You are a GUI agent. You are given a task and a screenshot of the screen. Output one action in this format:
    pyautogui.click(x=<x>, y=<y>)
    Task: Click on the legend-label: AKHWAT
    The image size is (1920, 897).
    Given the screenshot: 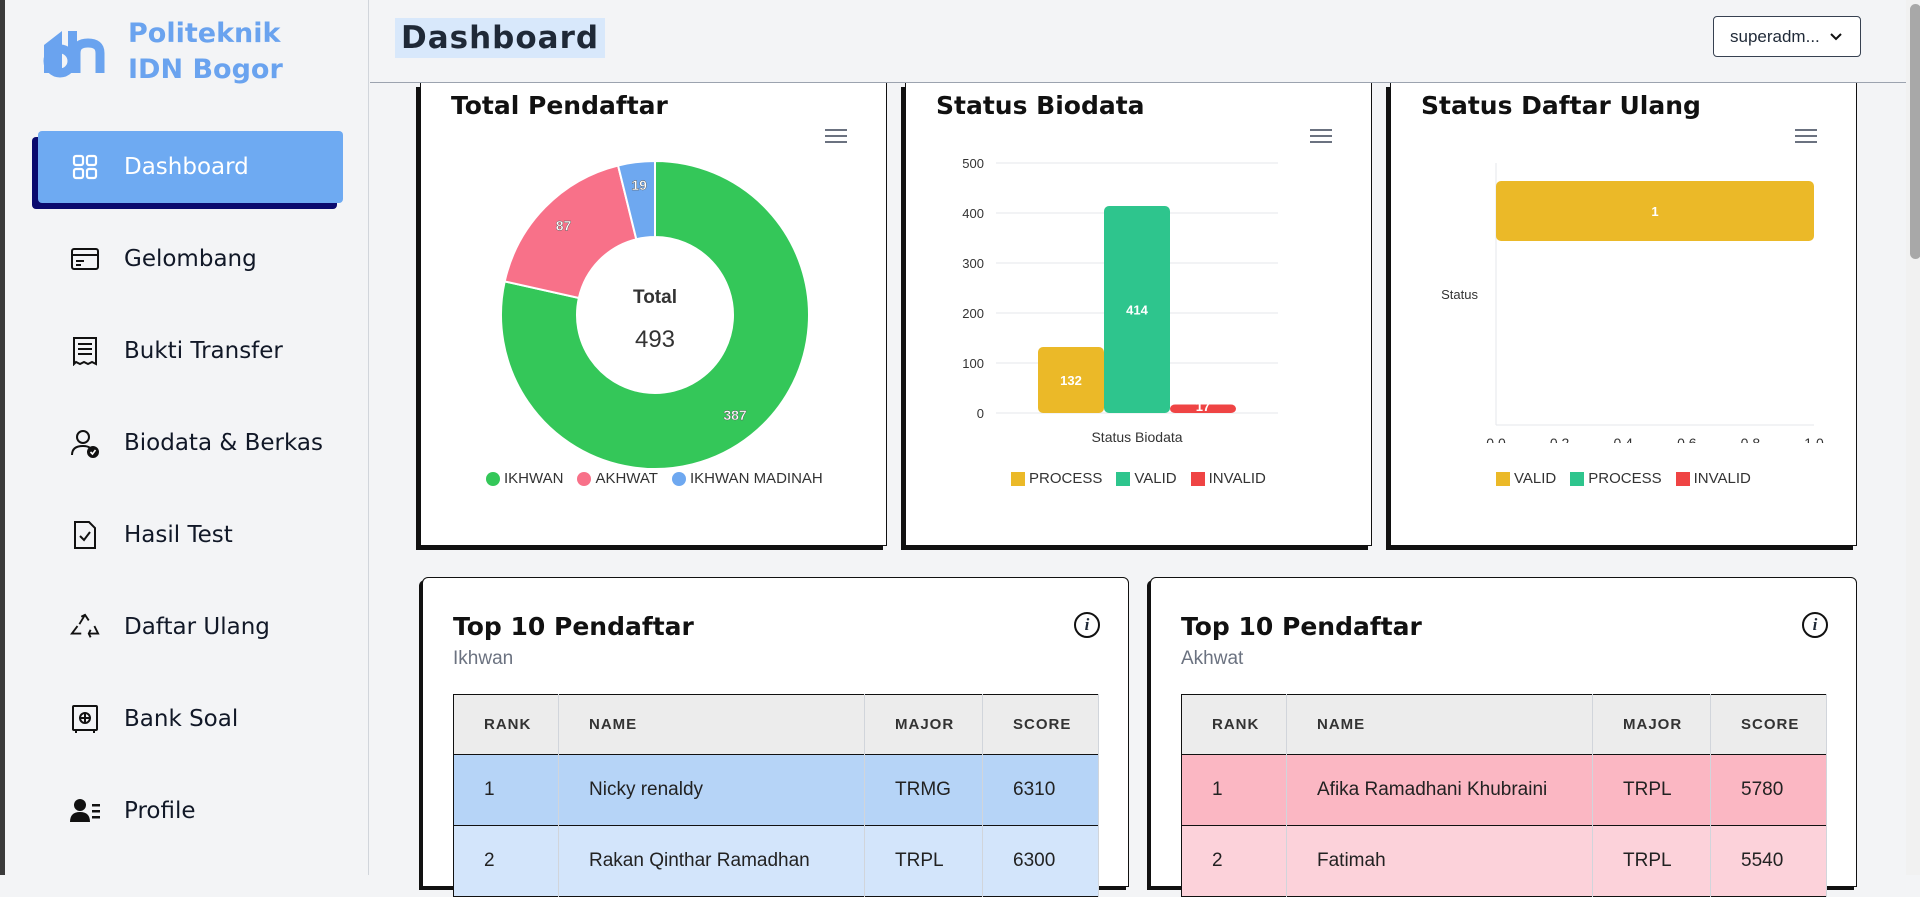 What is the action you would take?
    pyautogui.click(x=626, y=478)
    